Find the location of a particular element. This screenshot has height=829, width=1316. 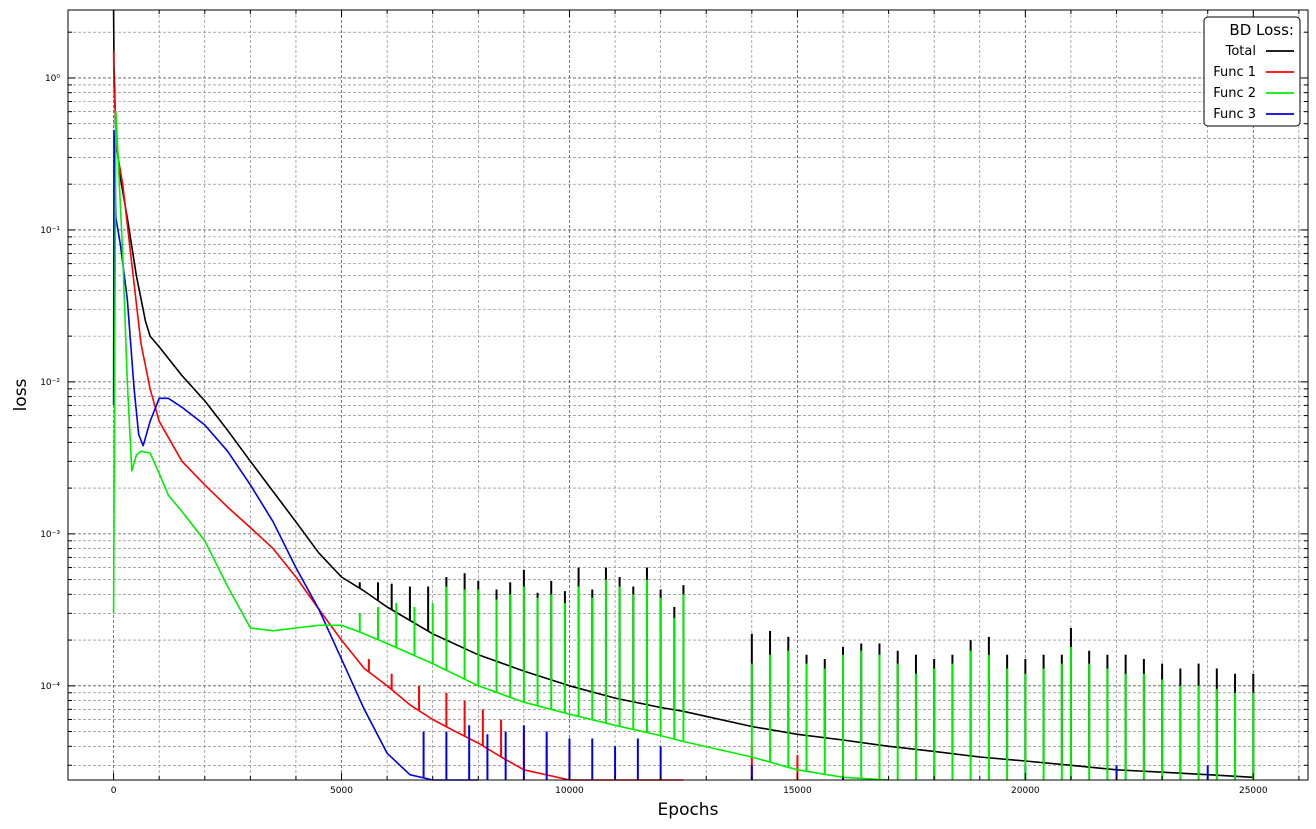

legend-box is located at coordinates (1252, 71).